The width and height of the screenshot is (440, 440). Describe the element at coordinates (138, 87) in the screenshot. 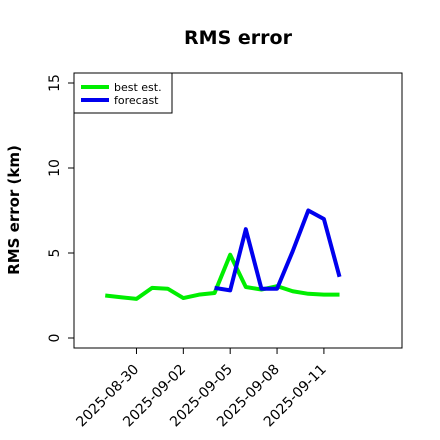

I see `legend-label-best-est: best est.` at that location.